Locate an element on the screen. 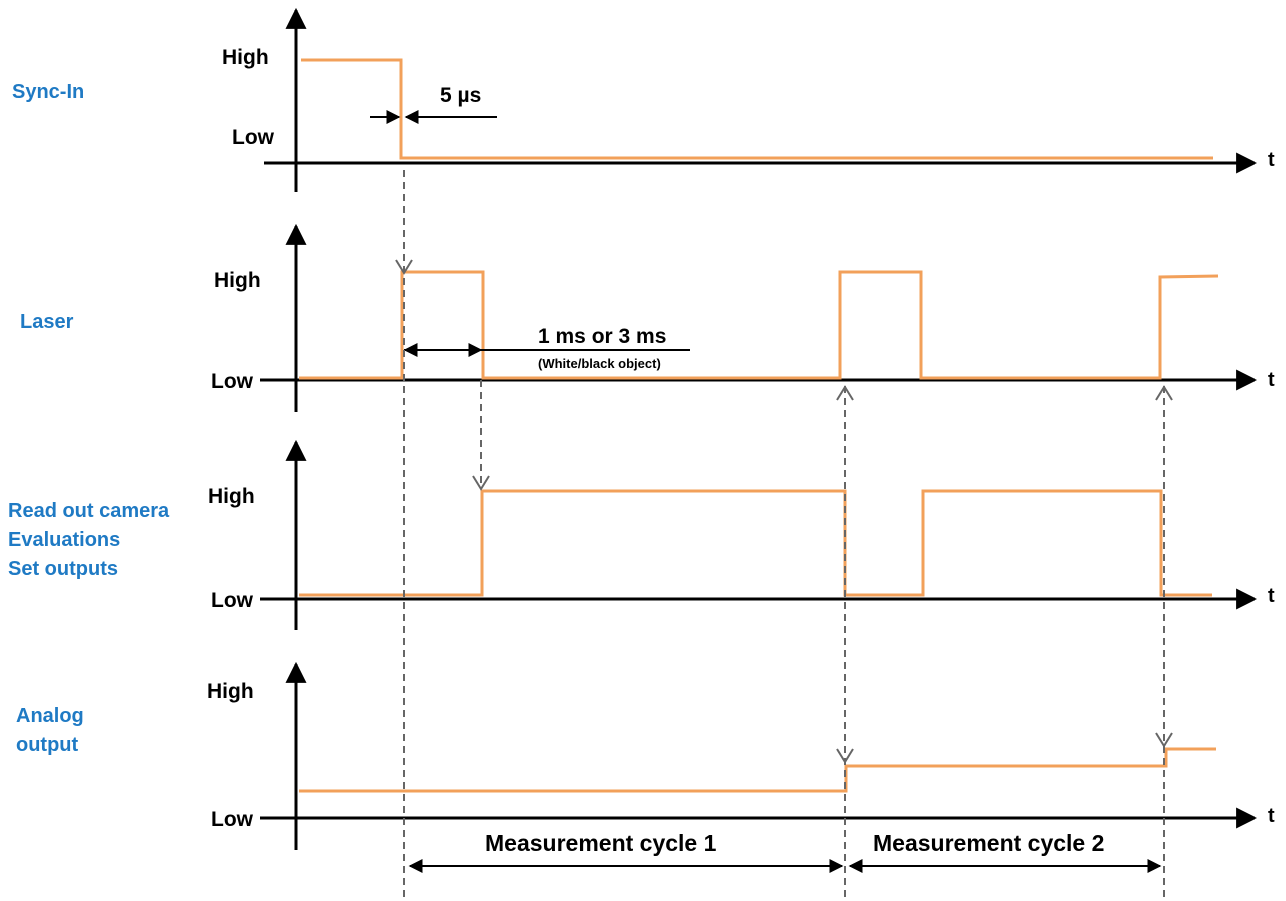  sync-in-waveform is located at coordinates (757, 109).